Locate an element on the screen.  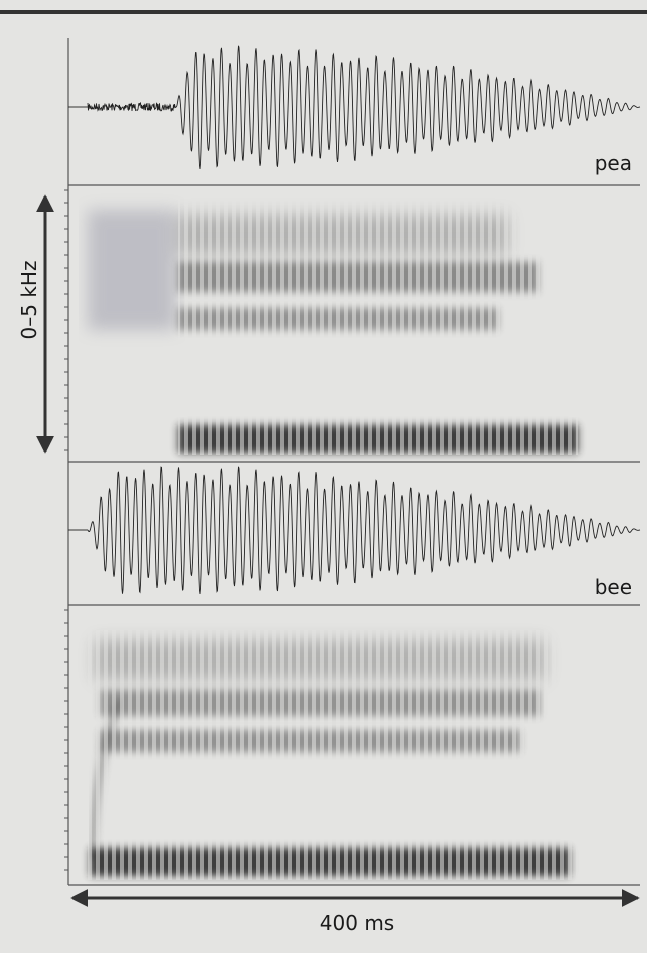
burst-noise is located at coordinates (132, 270).